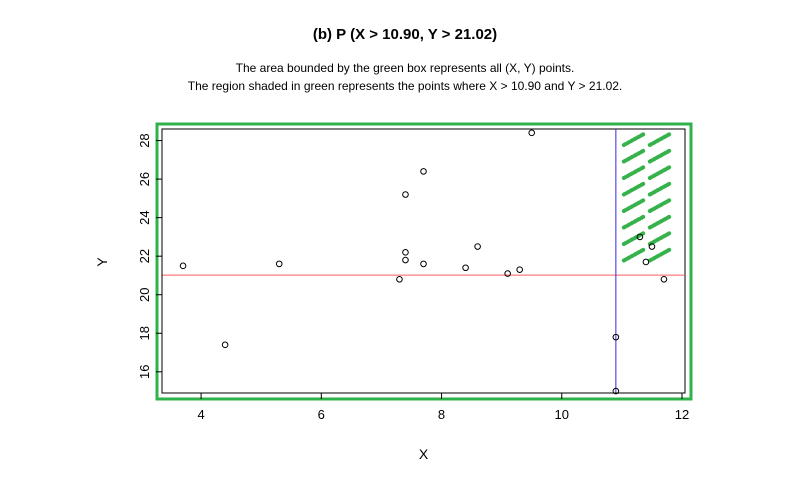 This screenshot has width=810, height=486. What do you see at coordinates (424, 454) in the screenshot?
I see `x-axis-label: X` at bounding box center [424, 454].